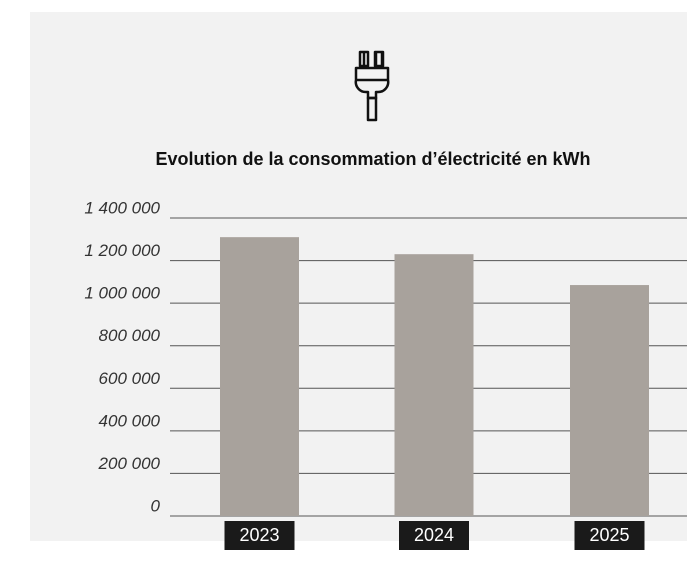  Describe the element at coordinates (130, 335) in the screenshot. I see `y-tick-label: 800 000` at that location.